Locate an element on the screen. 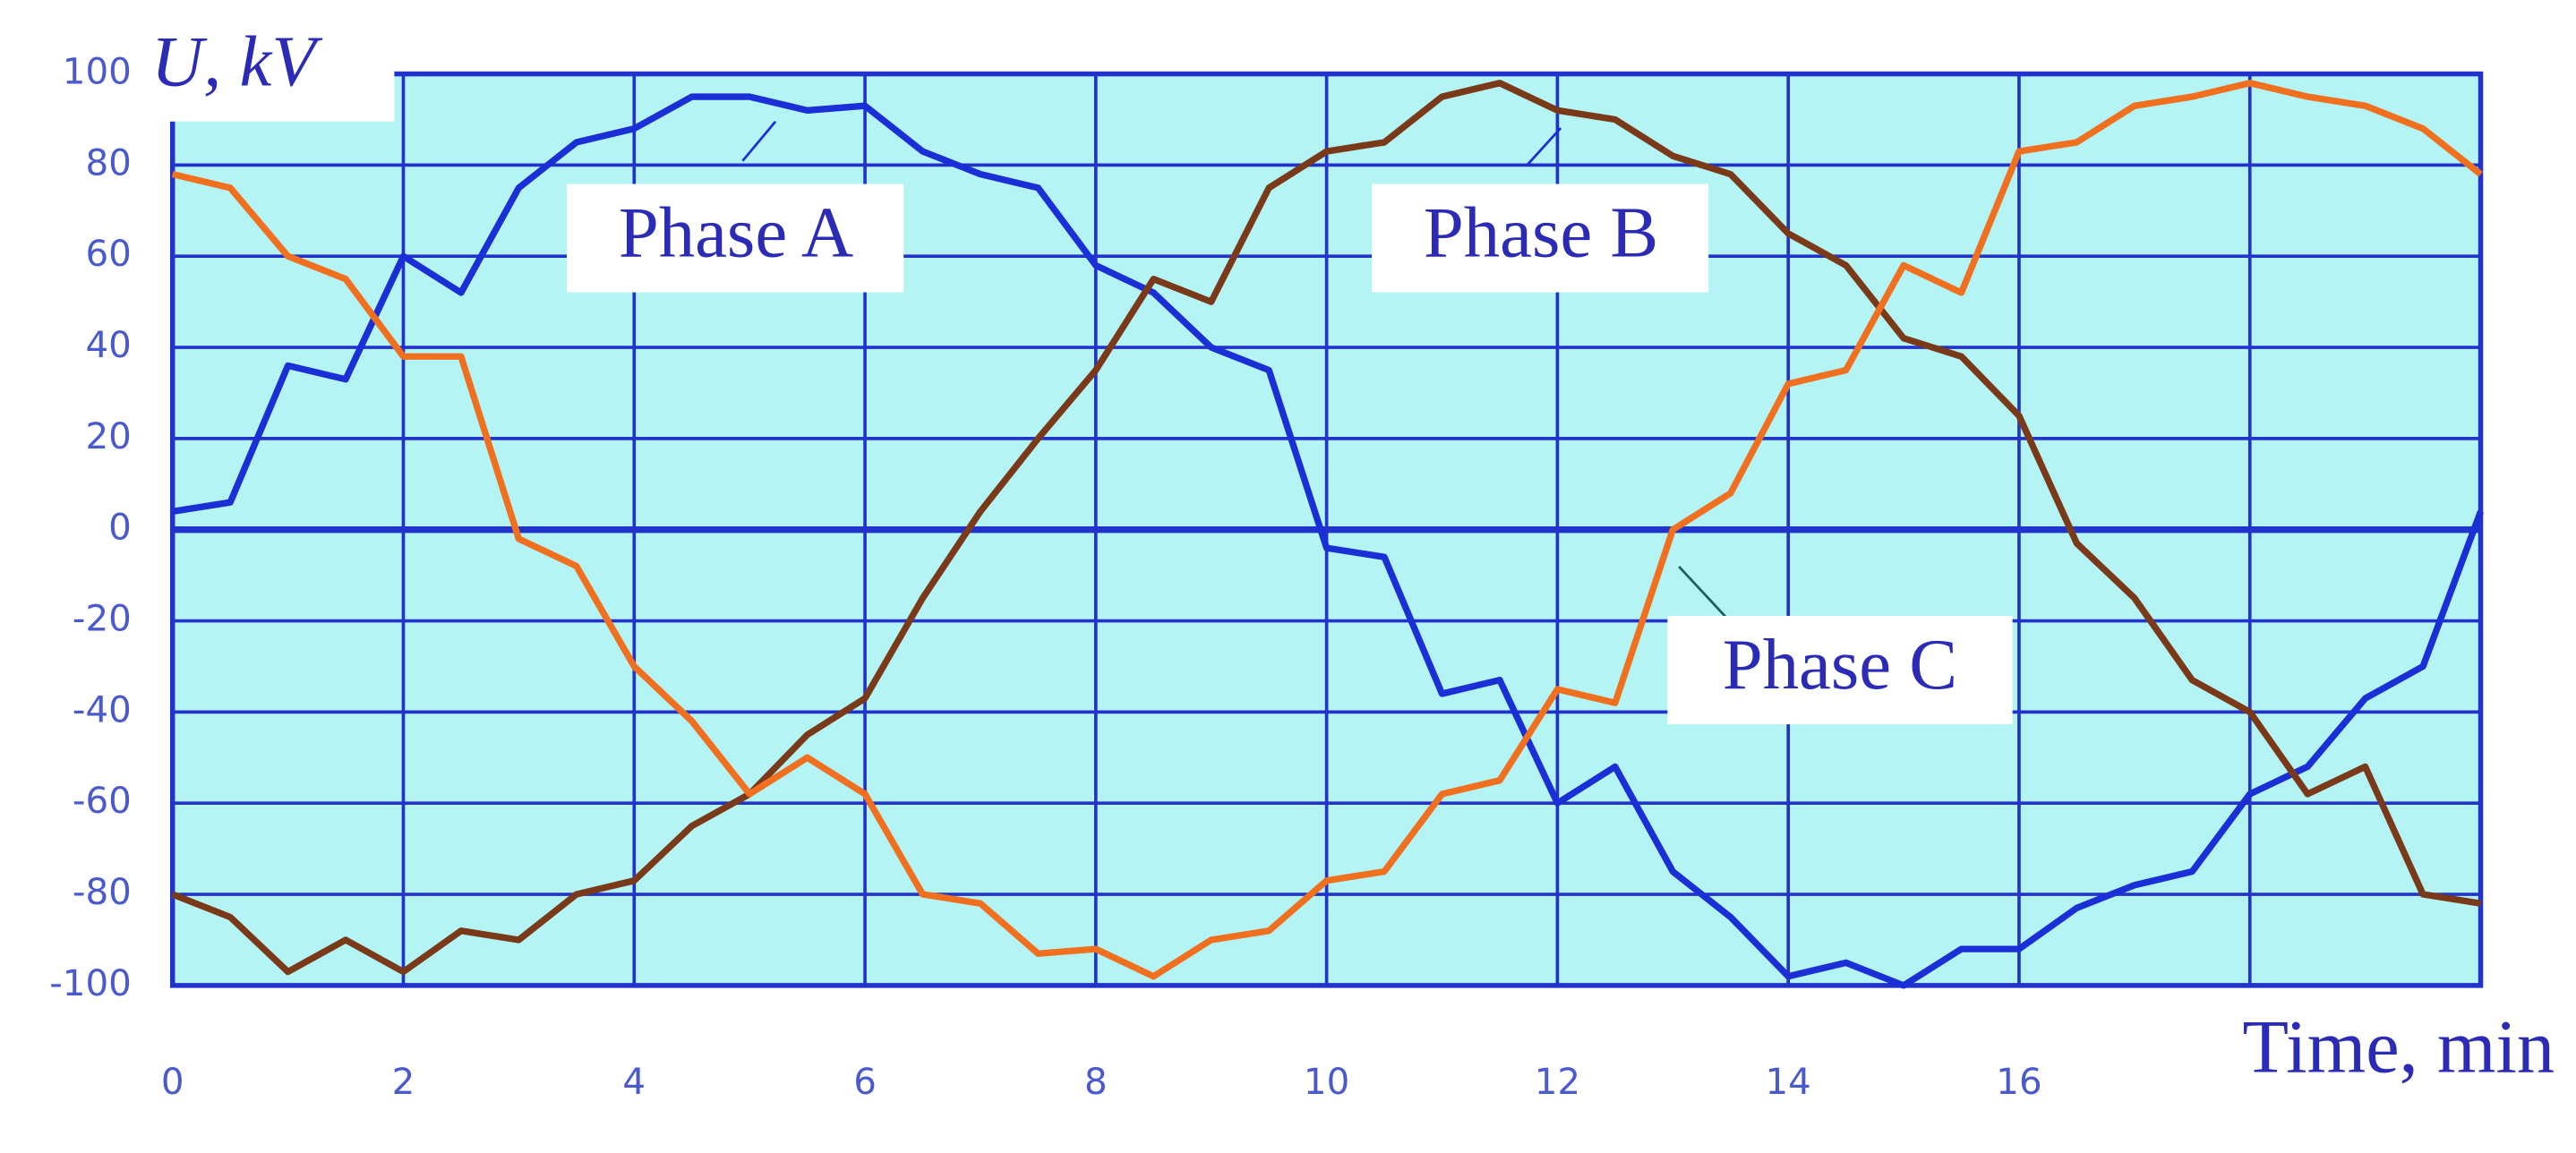 The width and height of the screenshot is (2576, 1153). series-label: Phase B is located at coordinates (1541, 232).